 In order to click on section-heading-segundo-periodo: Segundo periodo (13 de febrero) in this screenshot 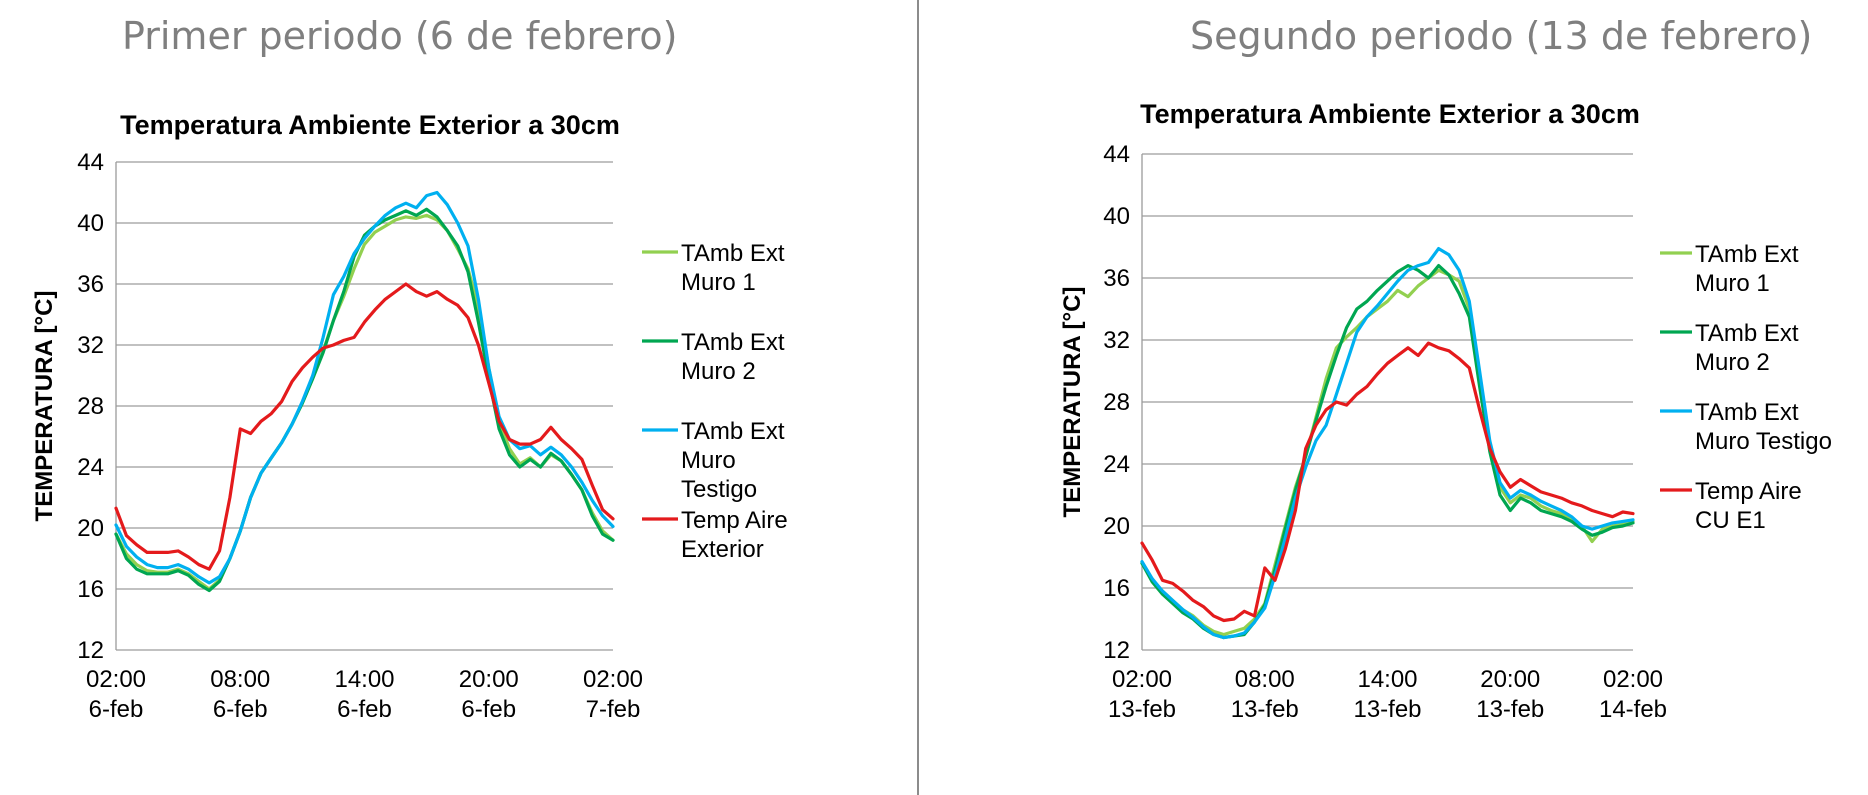, I will do `click(1501, 36)`.